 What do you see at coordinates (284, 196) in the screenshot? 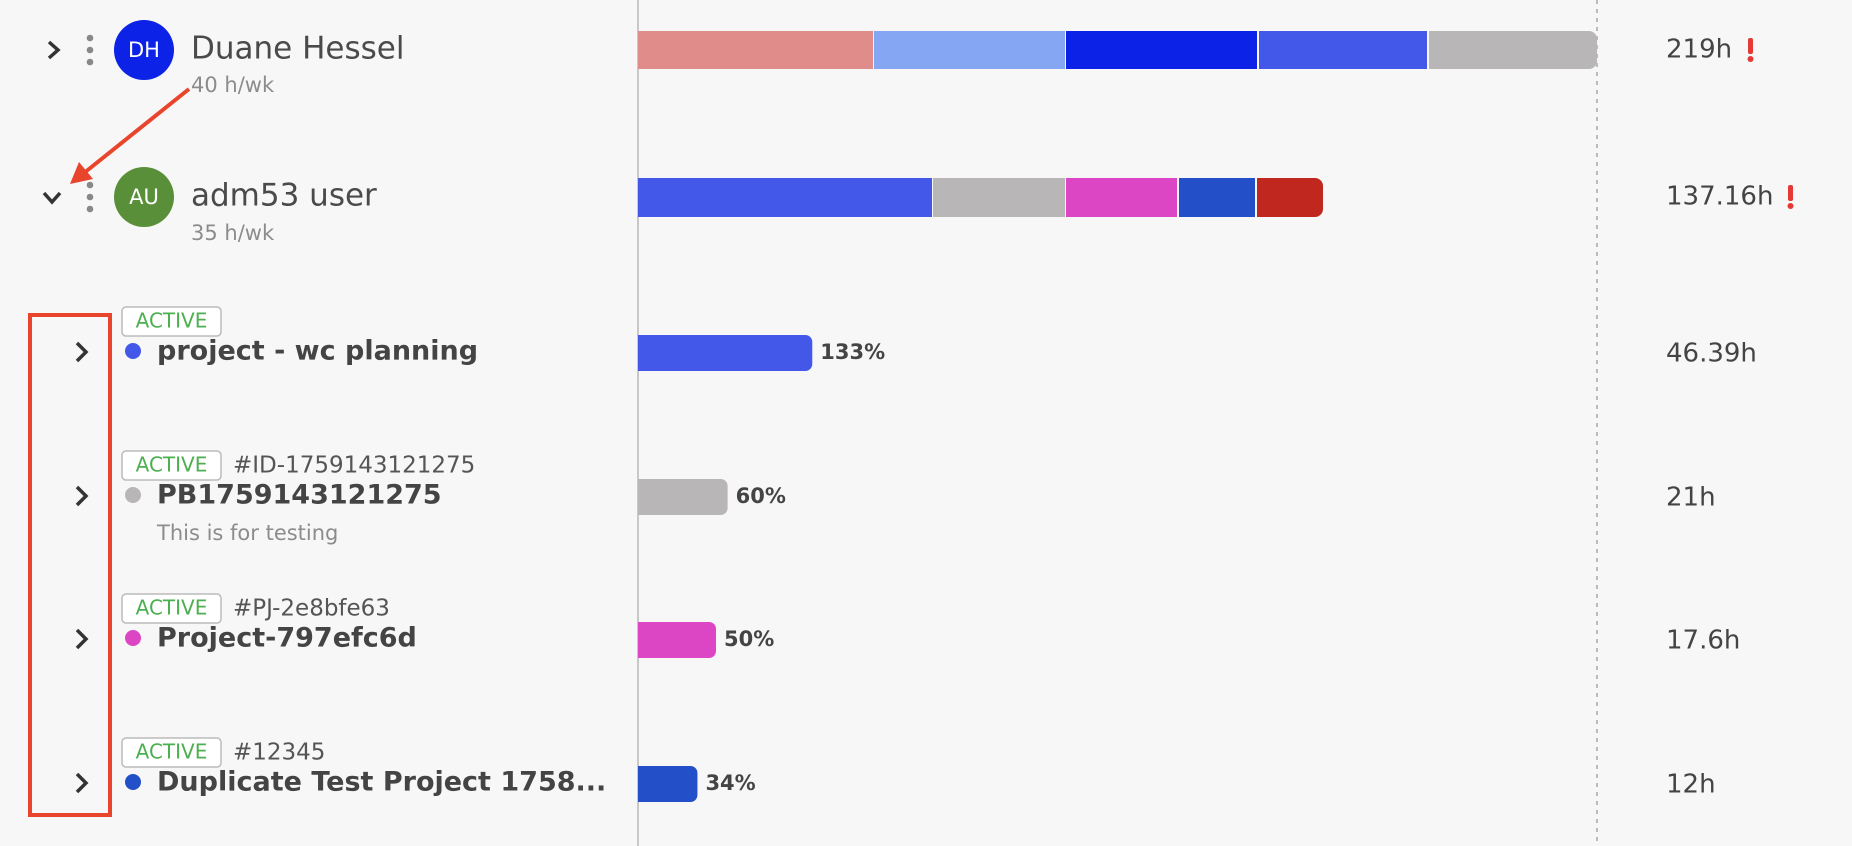
I see `user-name: adm53 user` at bounding box center [284, 196].